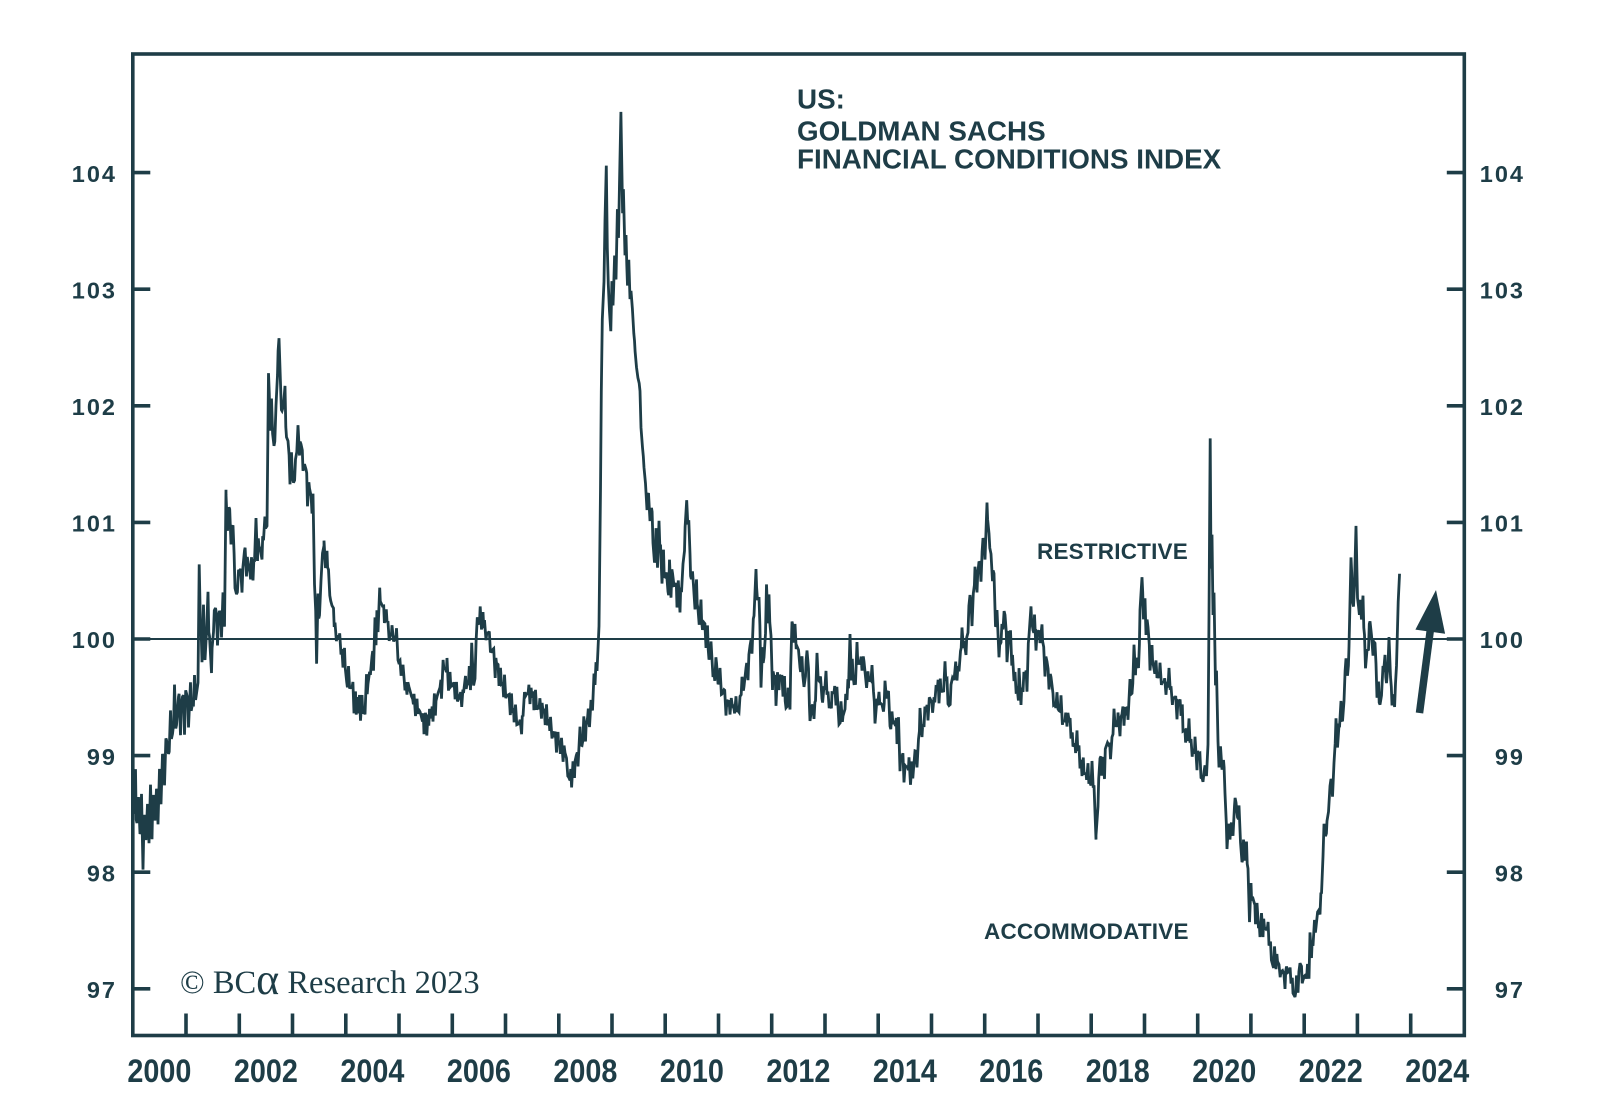  Describe the element at coordinates (692, 1071) in the screenshot. I see `svg-text: 2010` at that location.